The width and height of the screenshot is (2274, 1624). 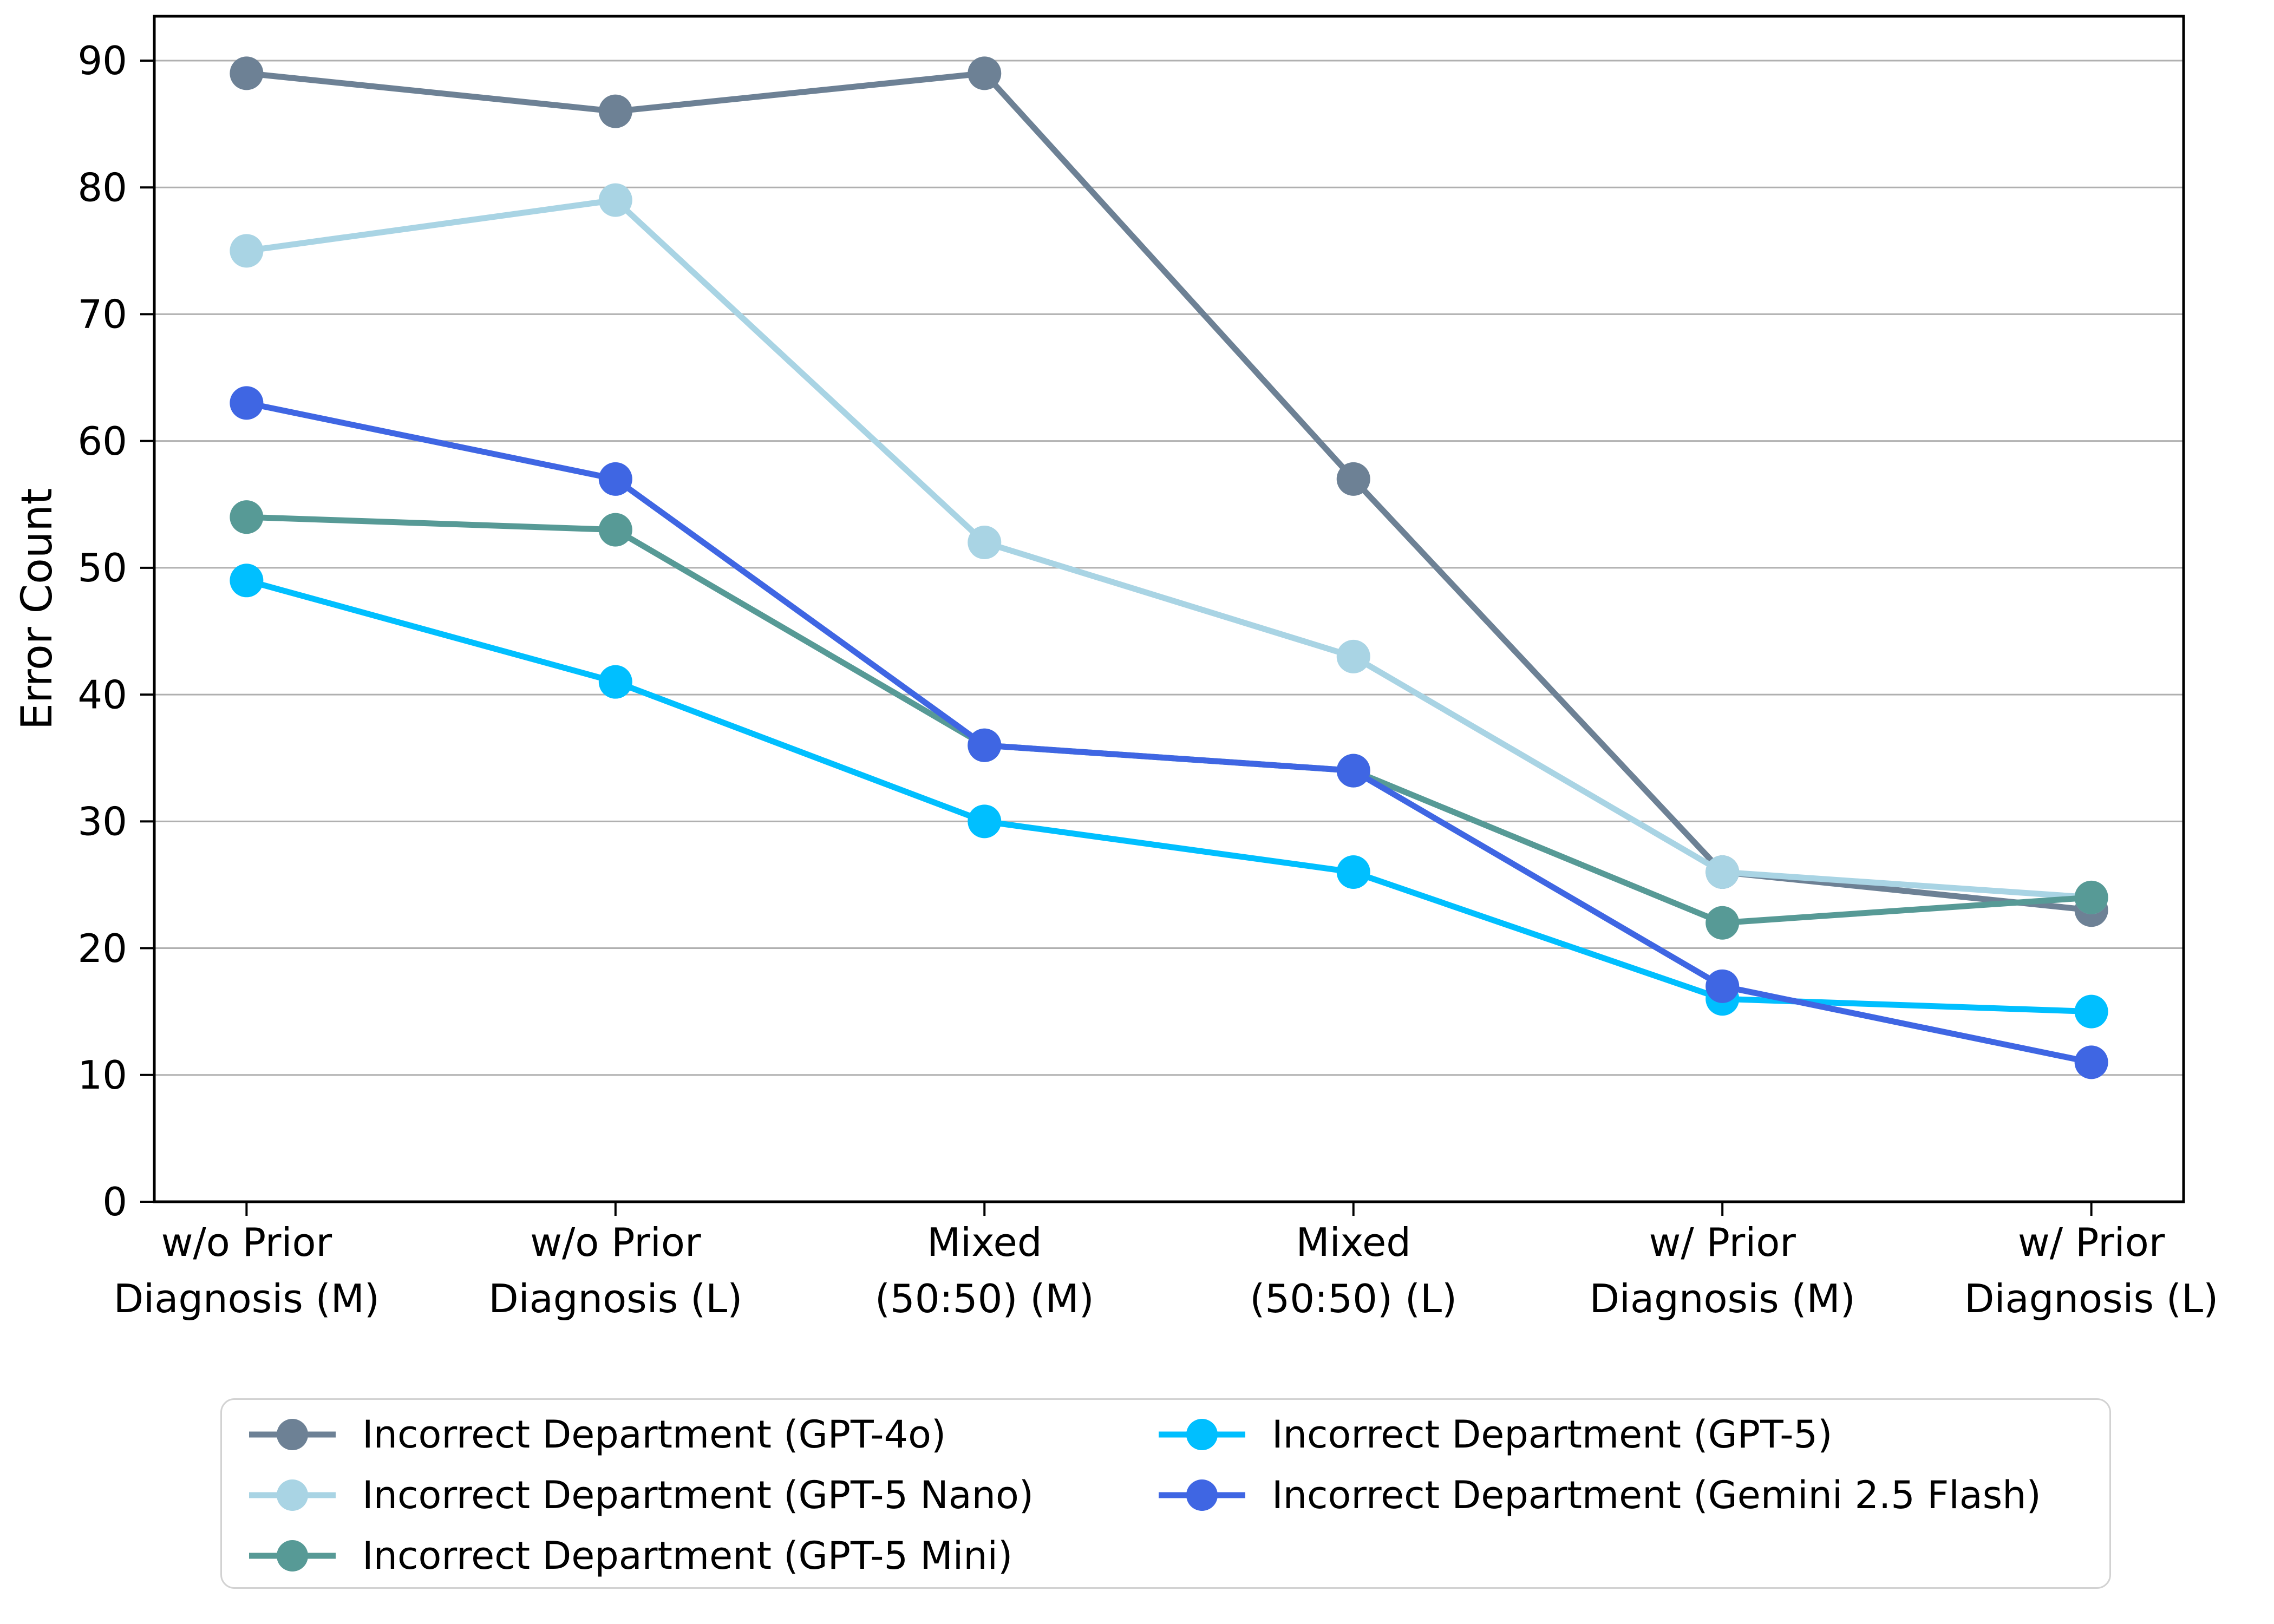 What do you see at coordinates (985, 1270) in the screenshot?
I see `x-tick-label: Mixed (50:50) (M)` at bounding box center [985, 1270].